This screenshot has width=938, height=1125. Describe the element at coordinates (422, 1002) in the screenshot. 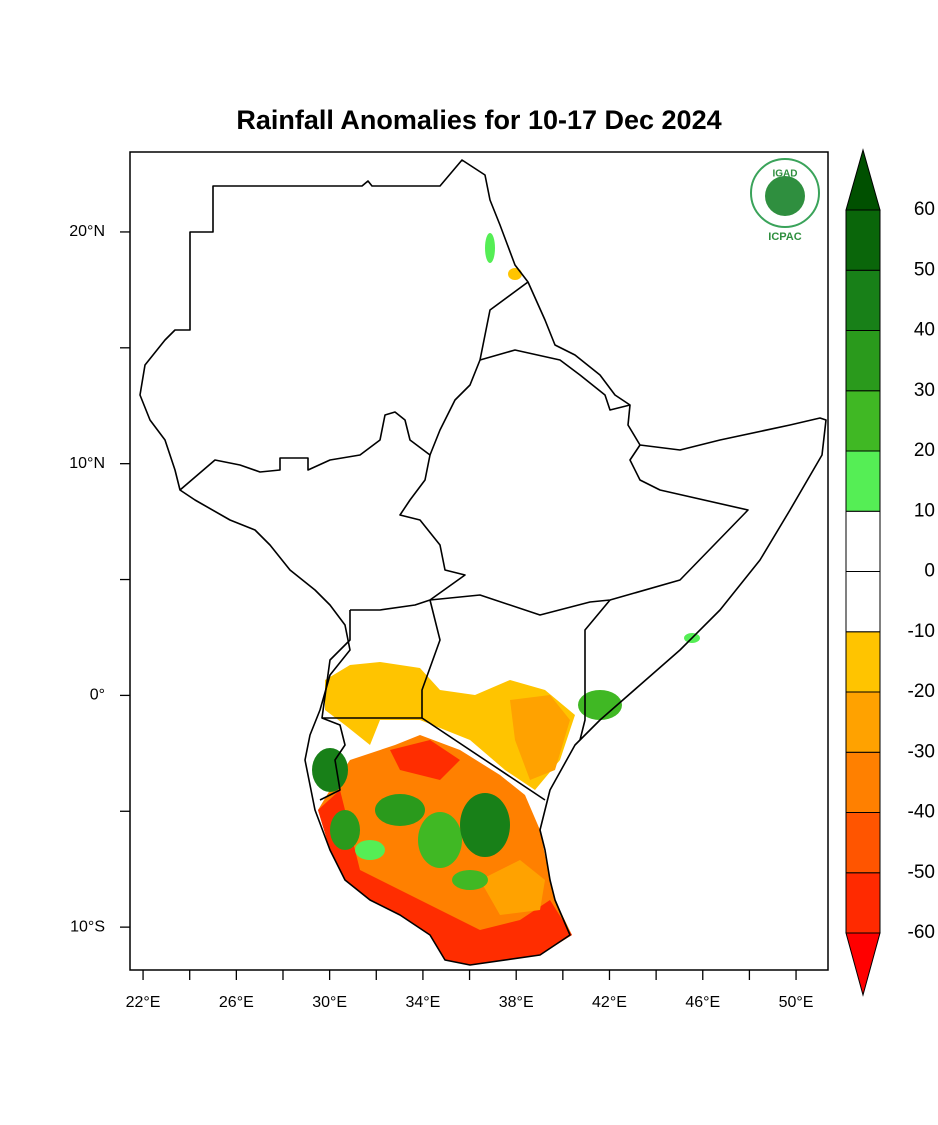

I see `x-tick-label: 34°E` at that location.